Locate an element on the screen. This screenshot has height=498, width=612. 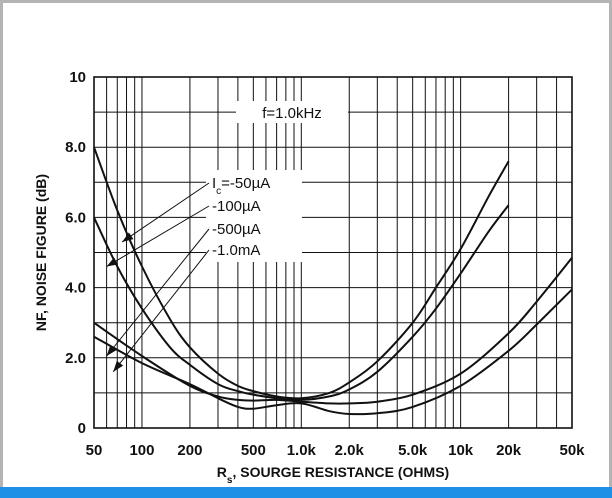
legend-label-2: -100µA is located at coordinates (236, 206).